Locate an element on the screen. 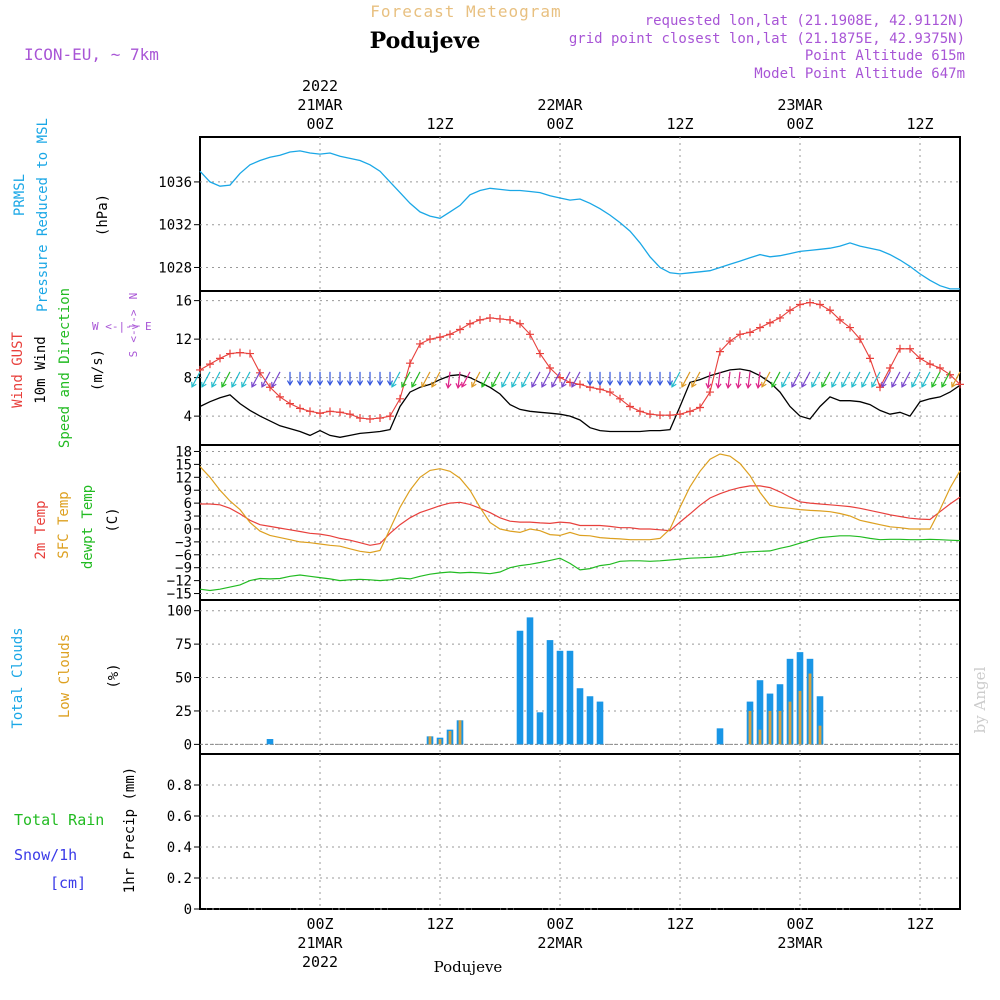 This screenshot has width=1000, height=1000. y-tick-label: 0.6 is located at coordinates (179, 817).